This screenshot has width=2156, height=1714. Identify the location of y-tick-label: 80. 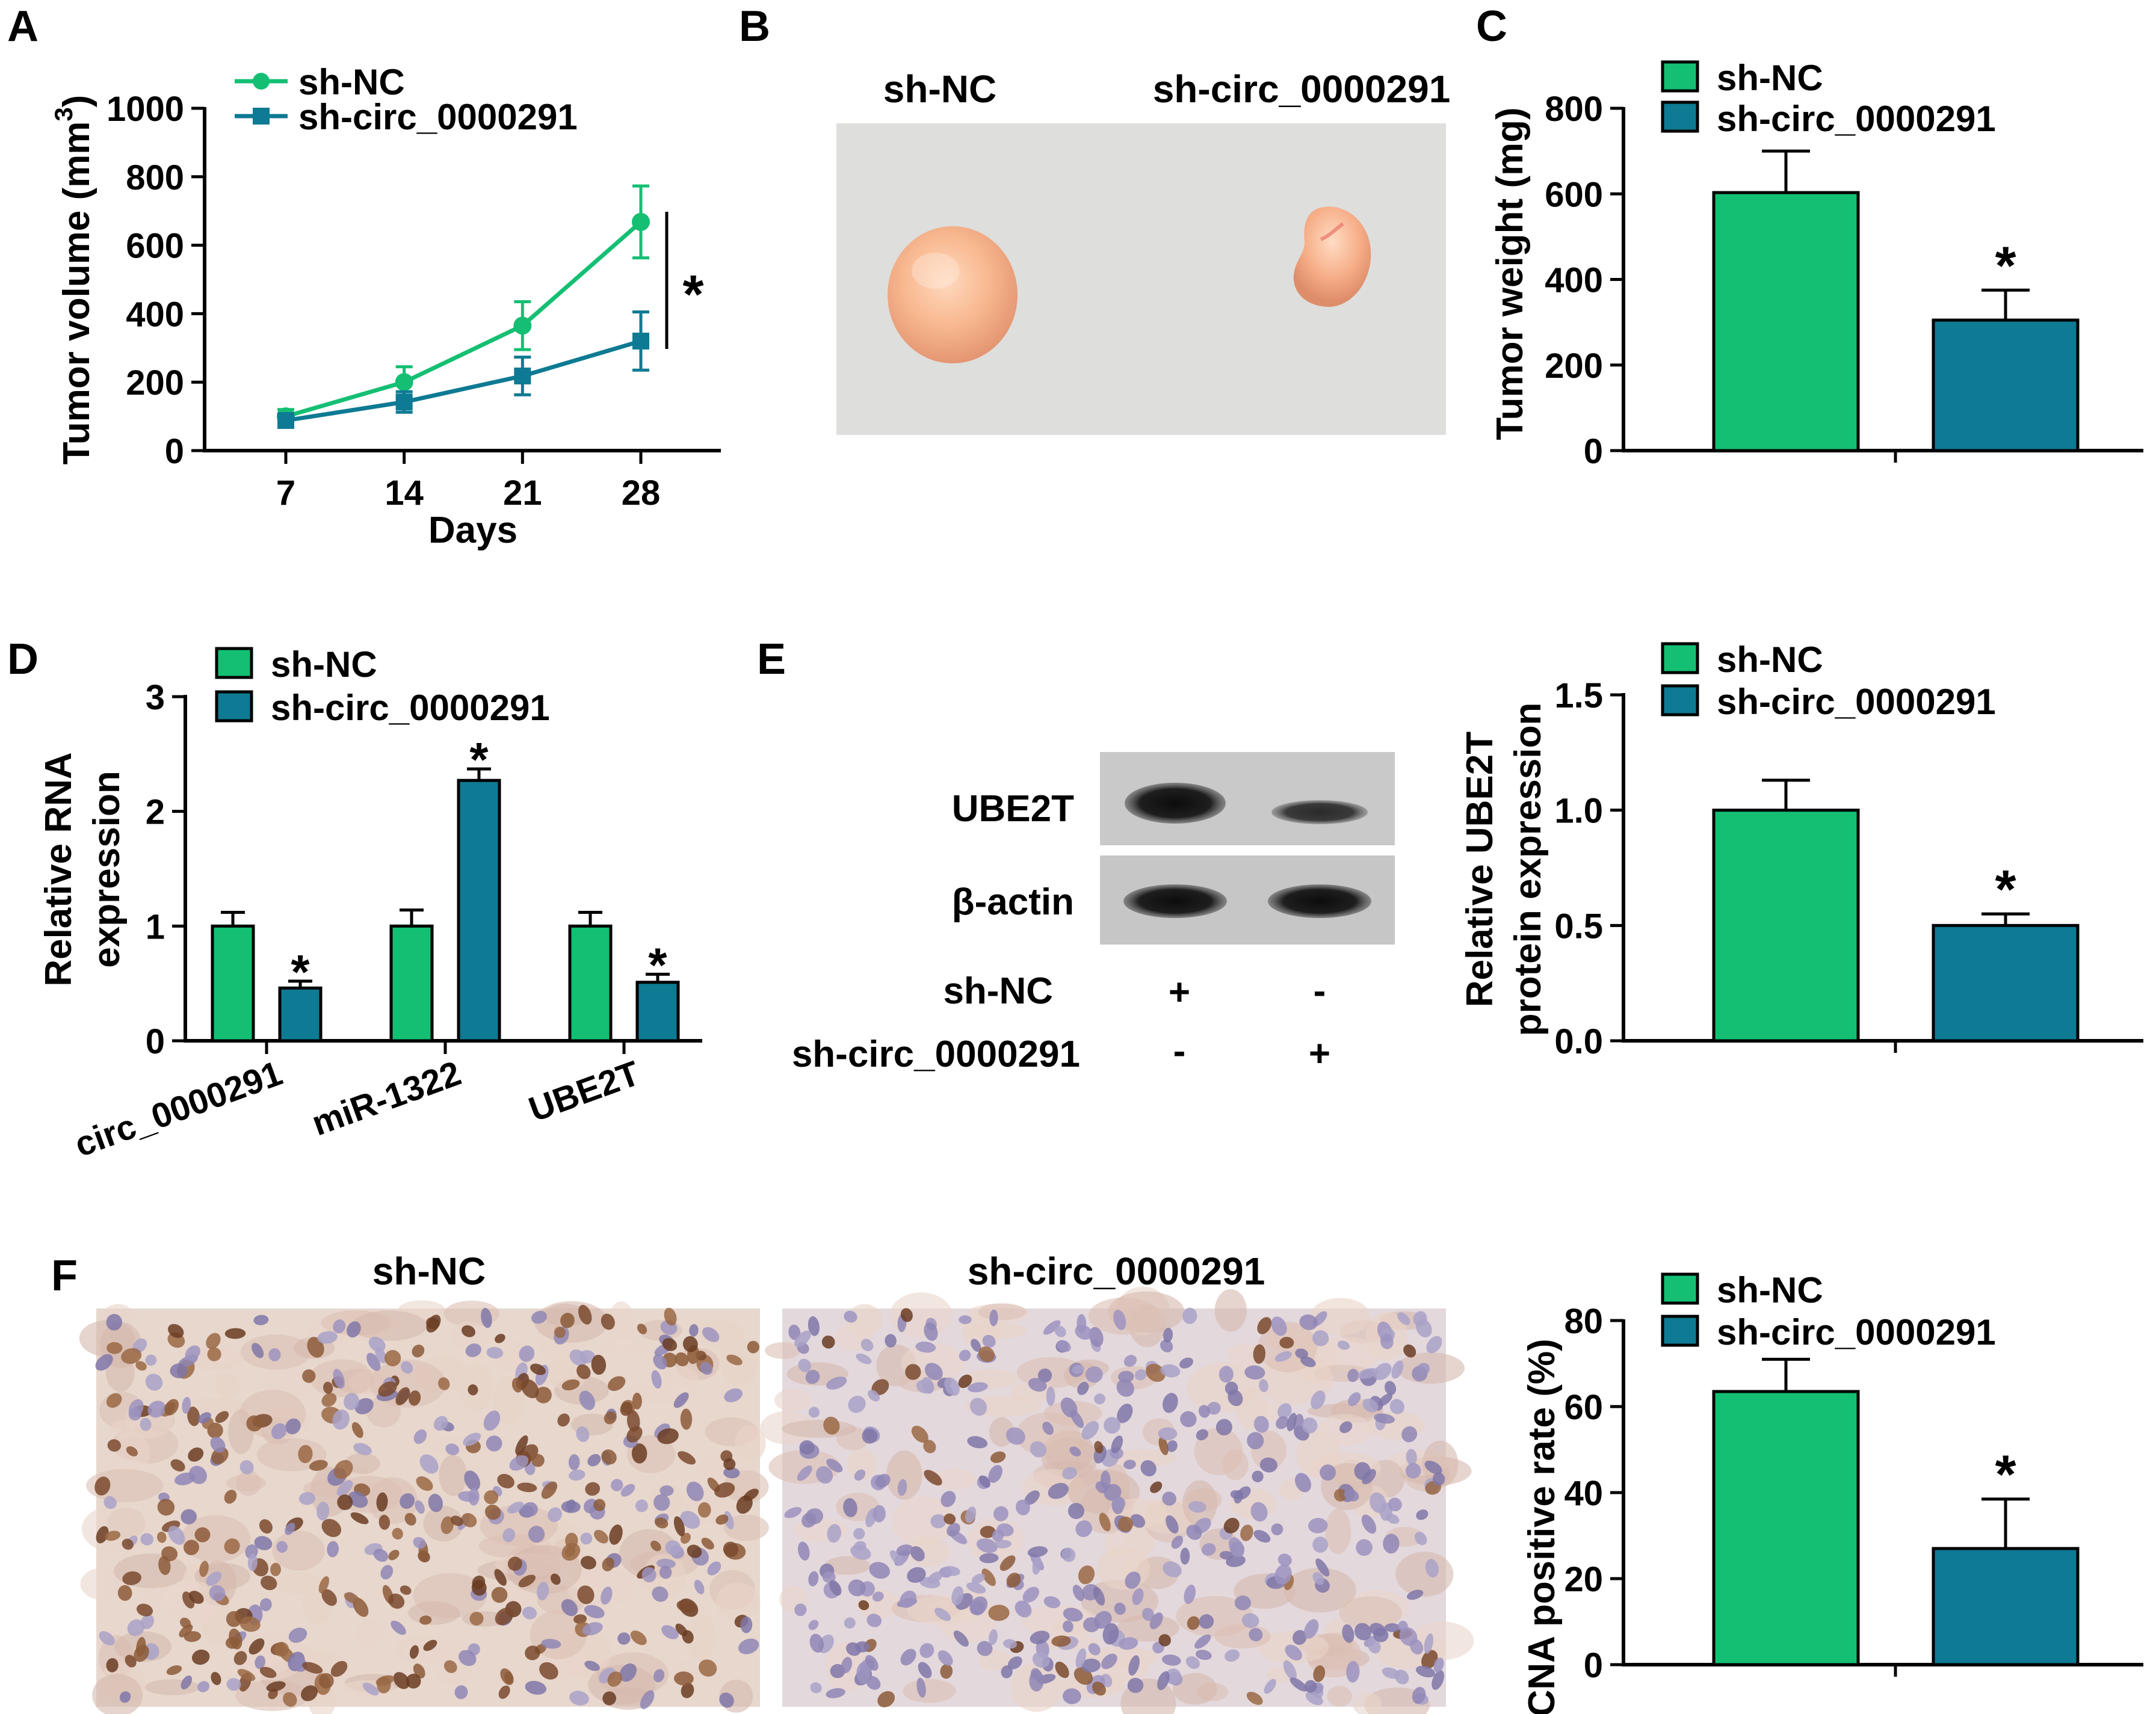
(1583, 1321).